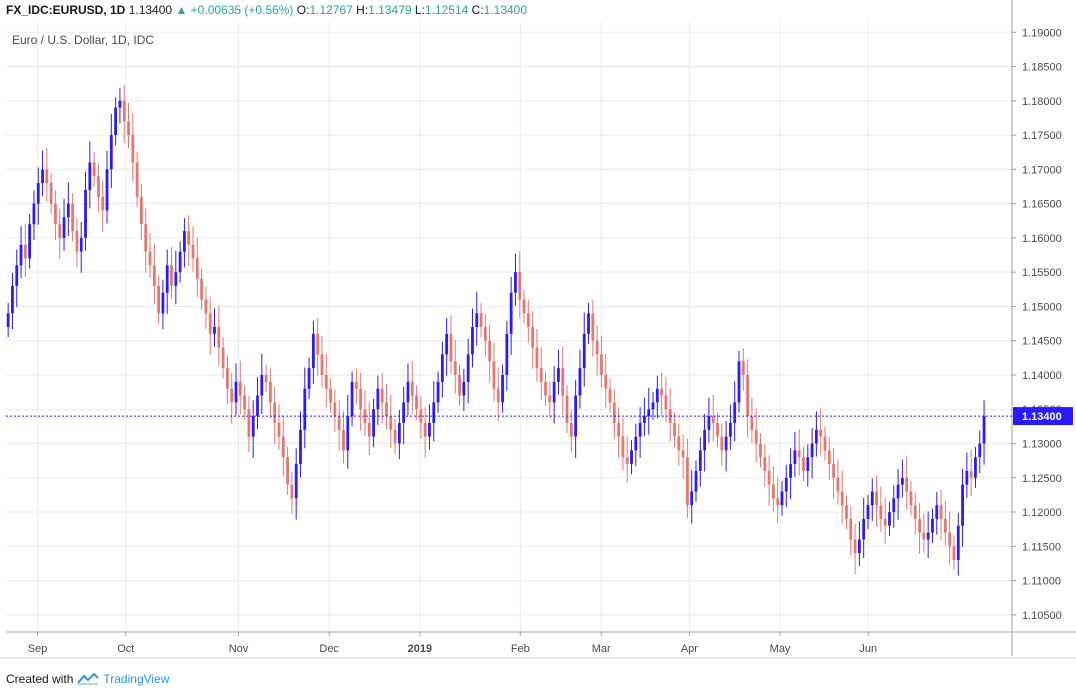  What do you see at coordinates (1042, 307) in the screenshot?
I see `y-tick-label: 1.15000` at bounding box center [1042, 307].